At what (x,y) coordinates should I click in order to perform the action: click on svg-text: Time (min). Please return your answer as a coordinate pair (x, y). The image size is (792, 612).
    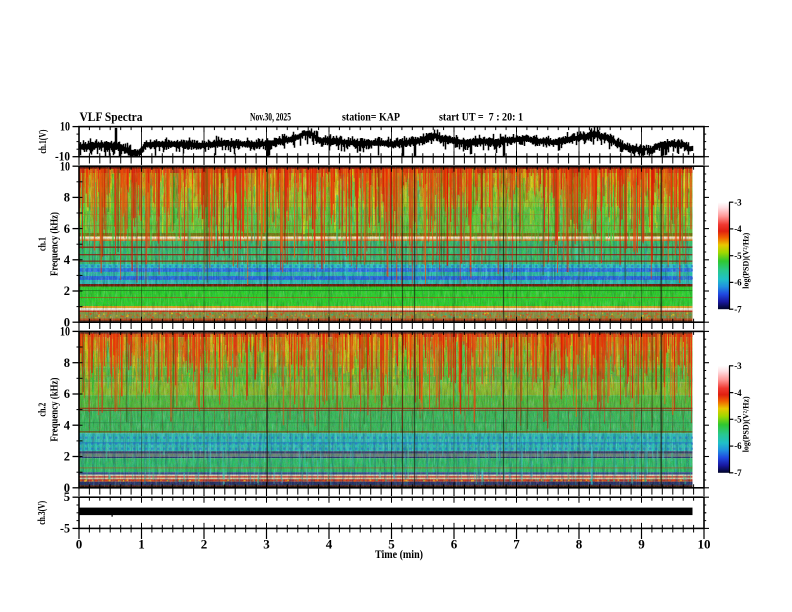
    Looking at the image, I should click on (399, 554).